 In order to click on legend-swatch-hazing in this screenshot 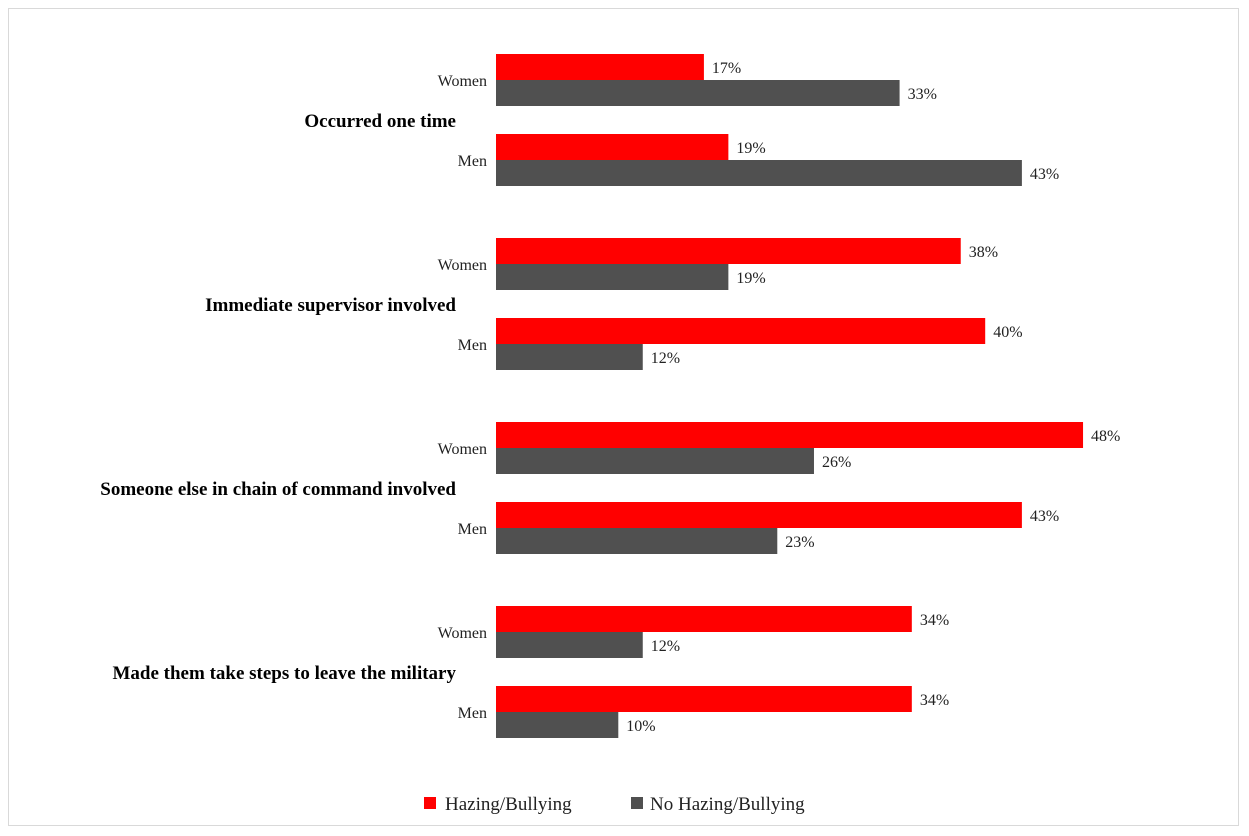, I will do `click(430, 803)`.